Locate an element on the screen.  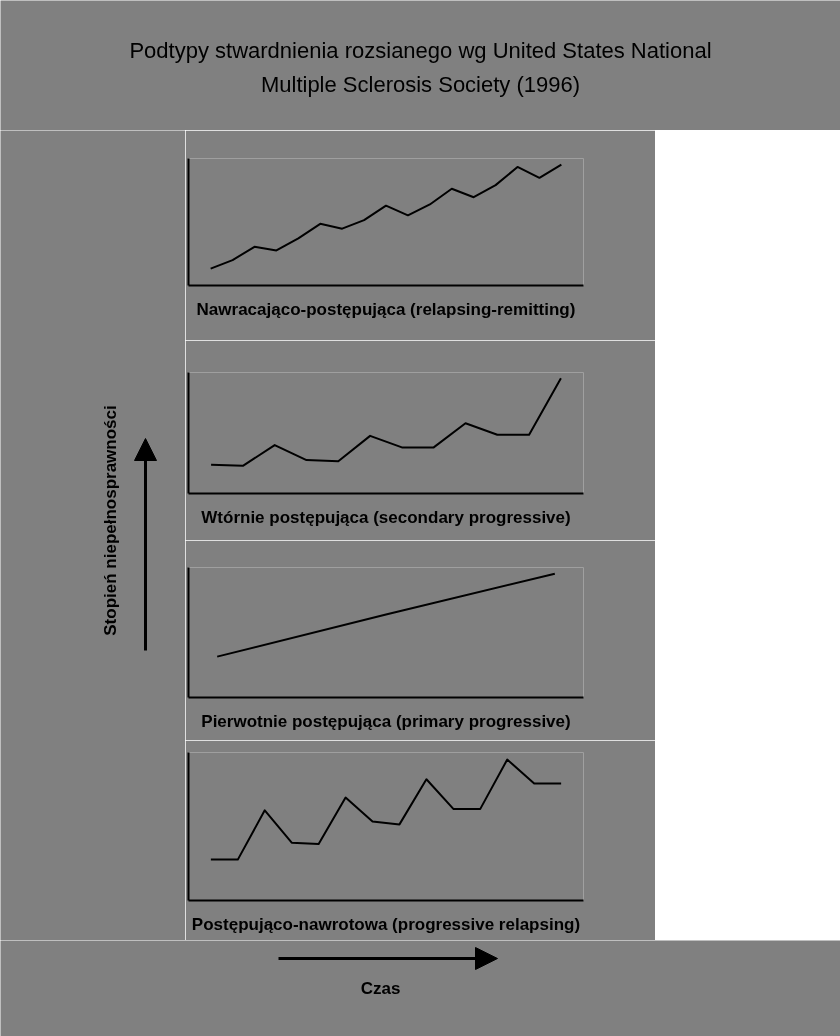
x-axis-title: Wtórnie postępująca (secondary progressive) is located at coordinates (386, 517).